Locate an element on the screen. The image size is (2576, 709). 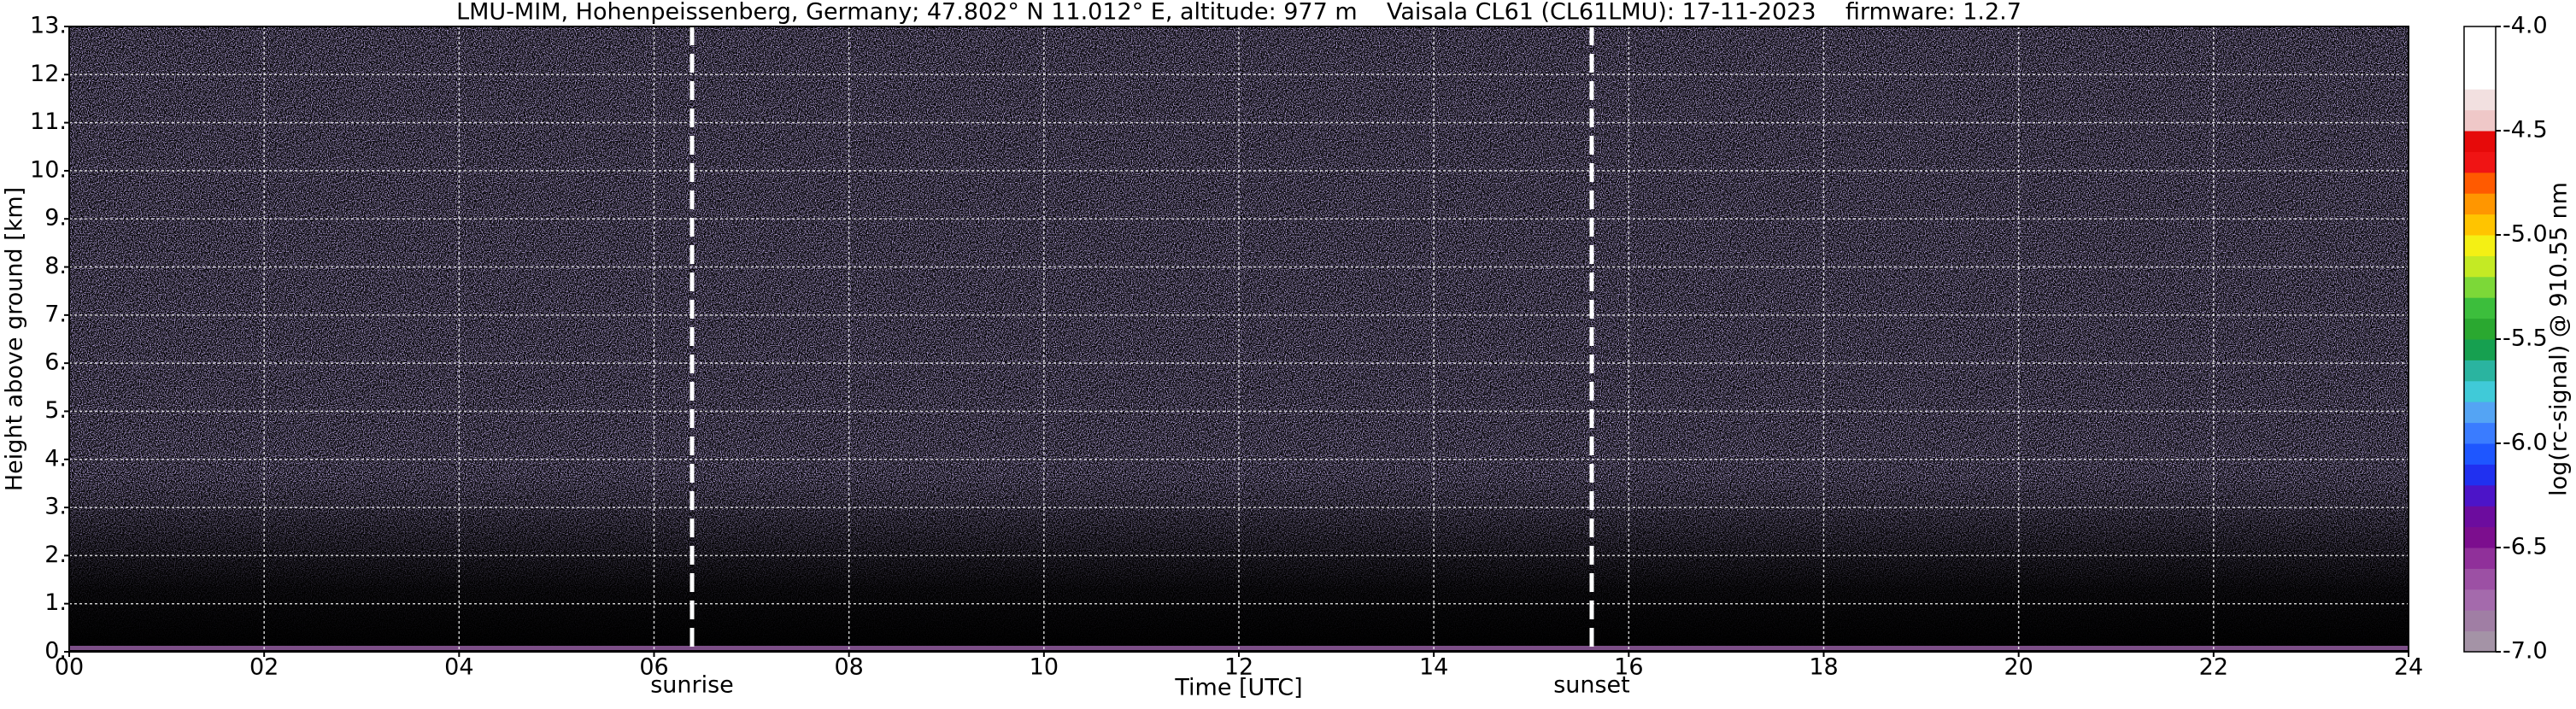
y-tick-label: 2. is located at coordinates (55, 555).